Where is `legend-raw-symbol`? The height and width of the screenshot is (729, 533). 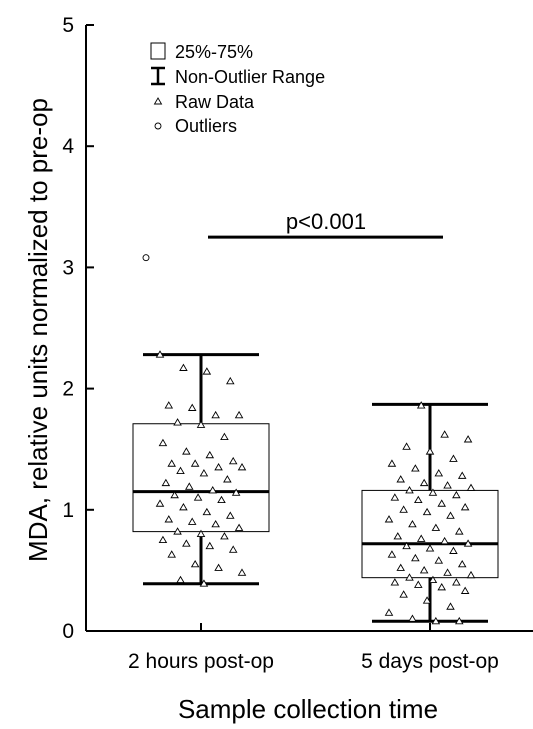
legend-raw-symbol is located at coordinates (158, 101).